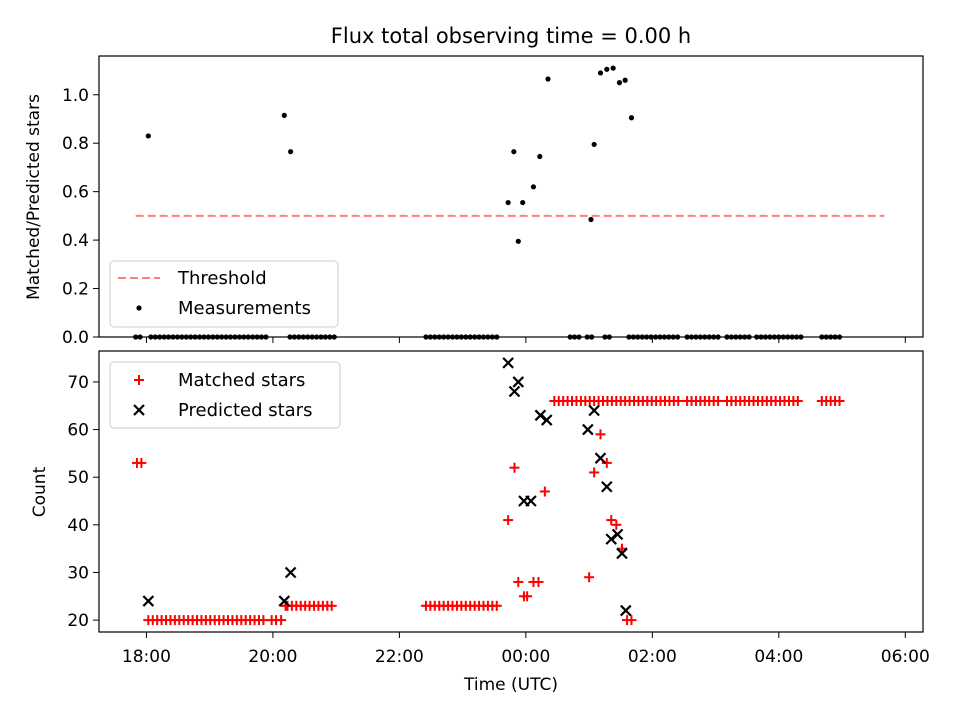 The image size is (960, 720). I want to click on legend-matched-marker, so click(139, 380).